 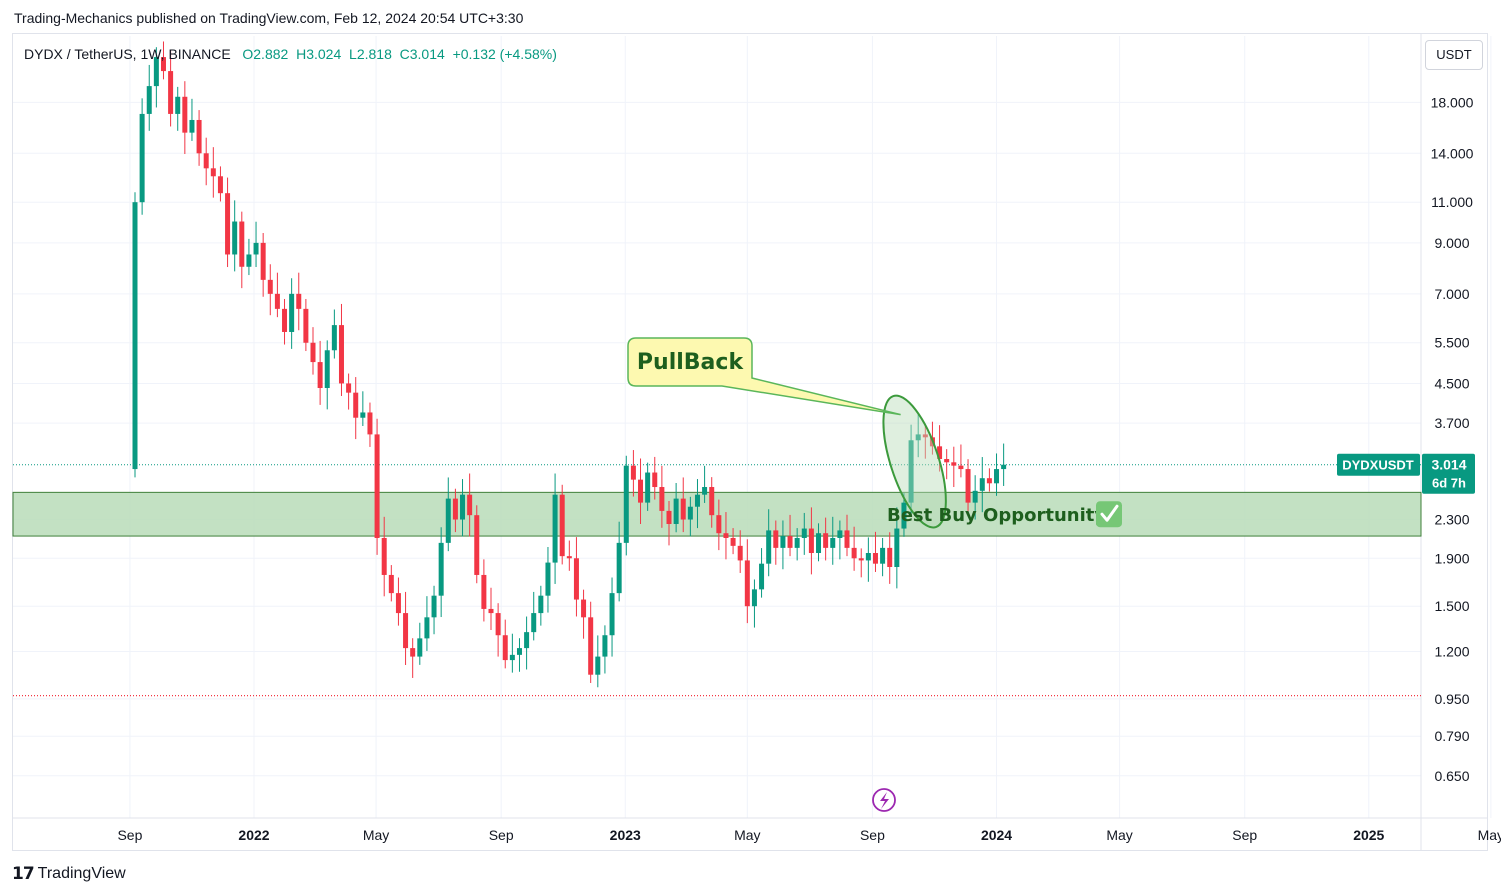 I want to click on zone-label: Best Buy Opportunity, so click(x=996, y=515).